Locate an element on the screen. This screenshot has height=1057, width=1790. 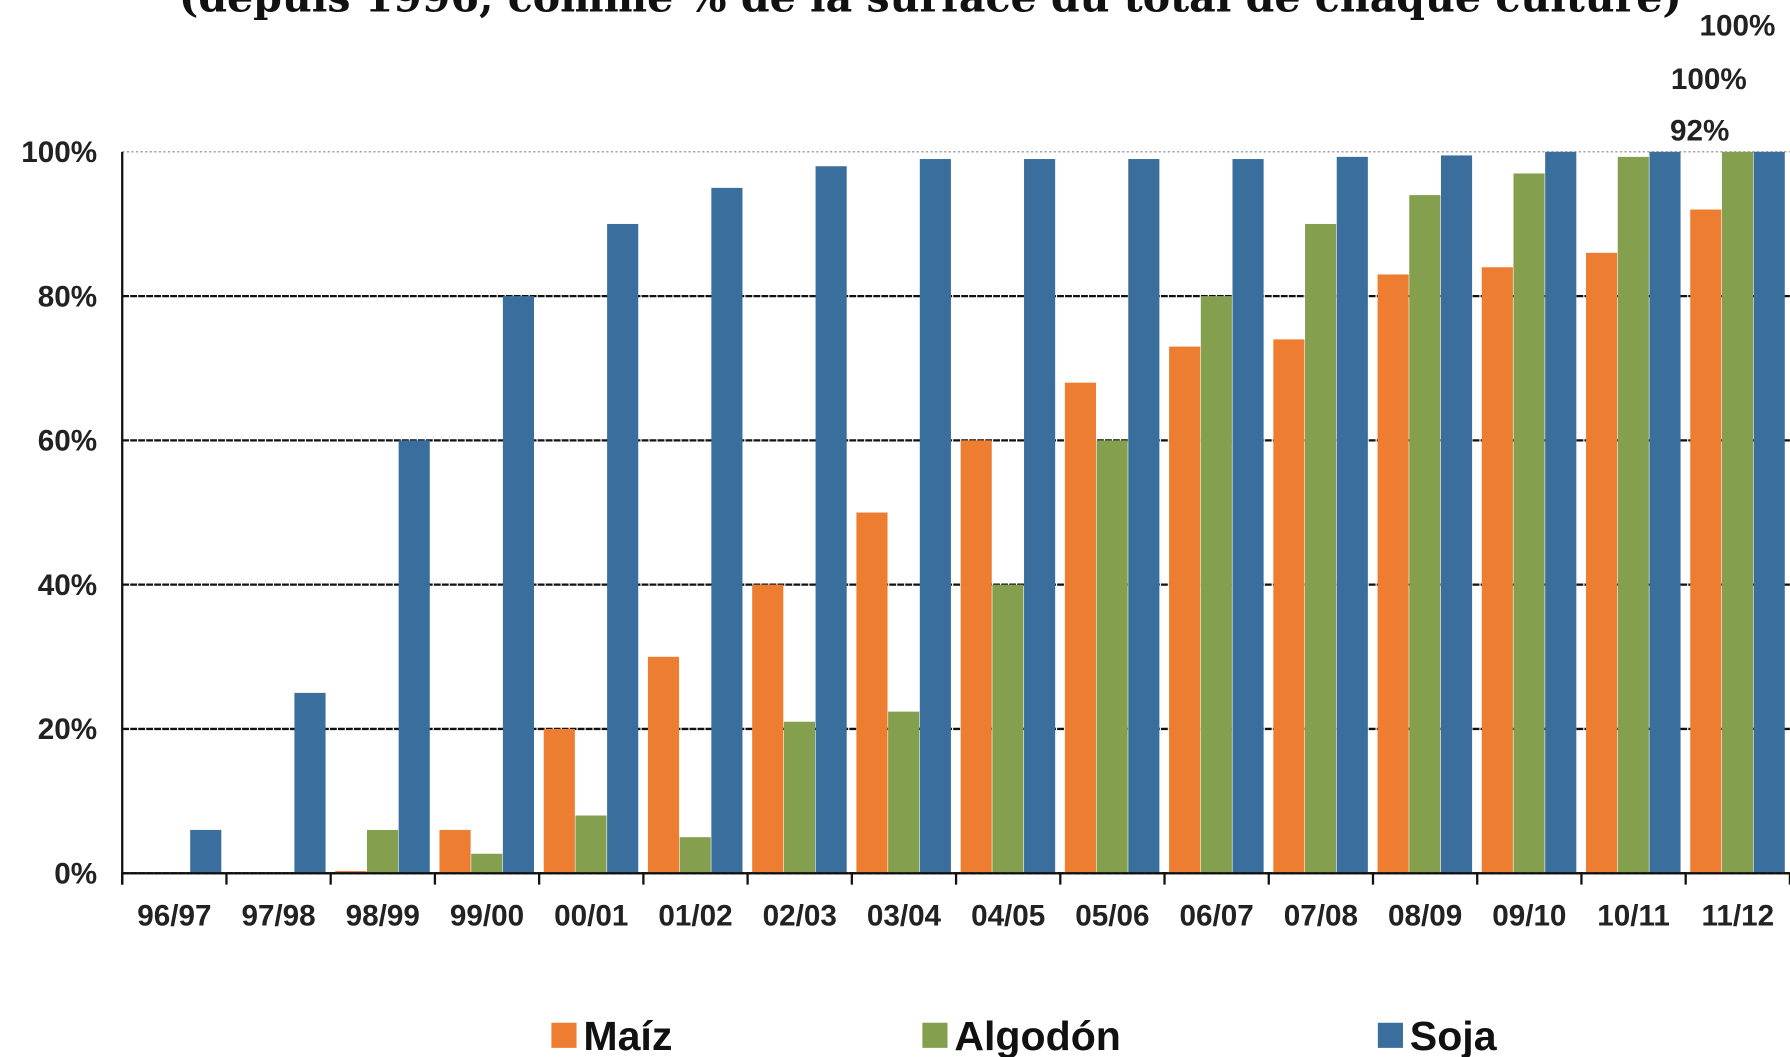
x-tick-label: 07/08 is located at coordinates (1321, 916).